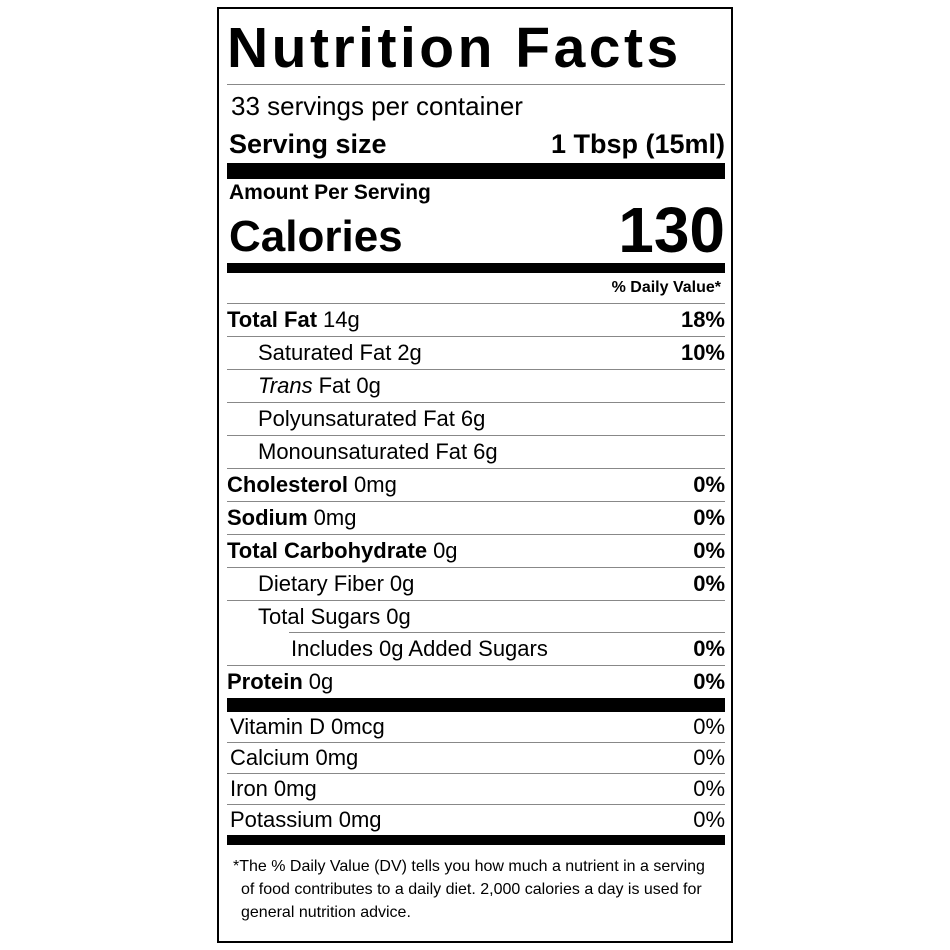 Image resolution: width=950 pixels, height=950 pixels. Describe the element at coordinates (321, 583) in the screenshot. I see `nutrient-name: Dietary Fiber` at that location.